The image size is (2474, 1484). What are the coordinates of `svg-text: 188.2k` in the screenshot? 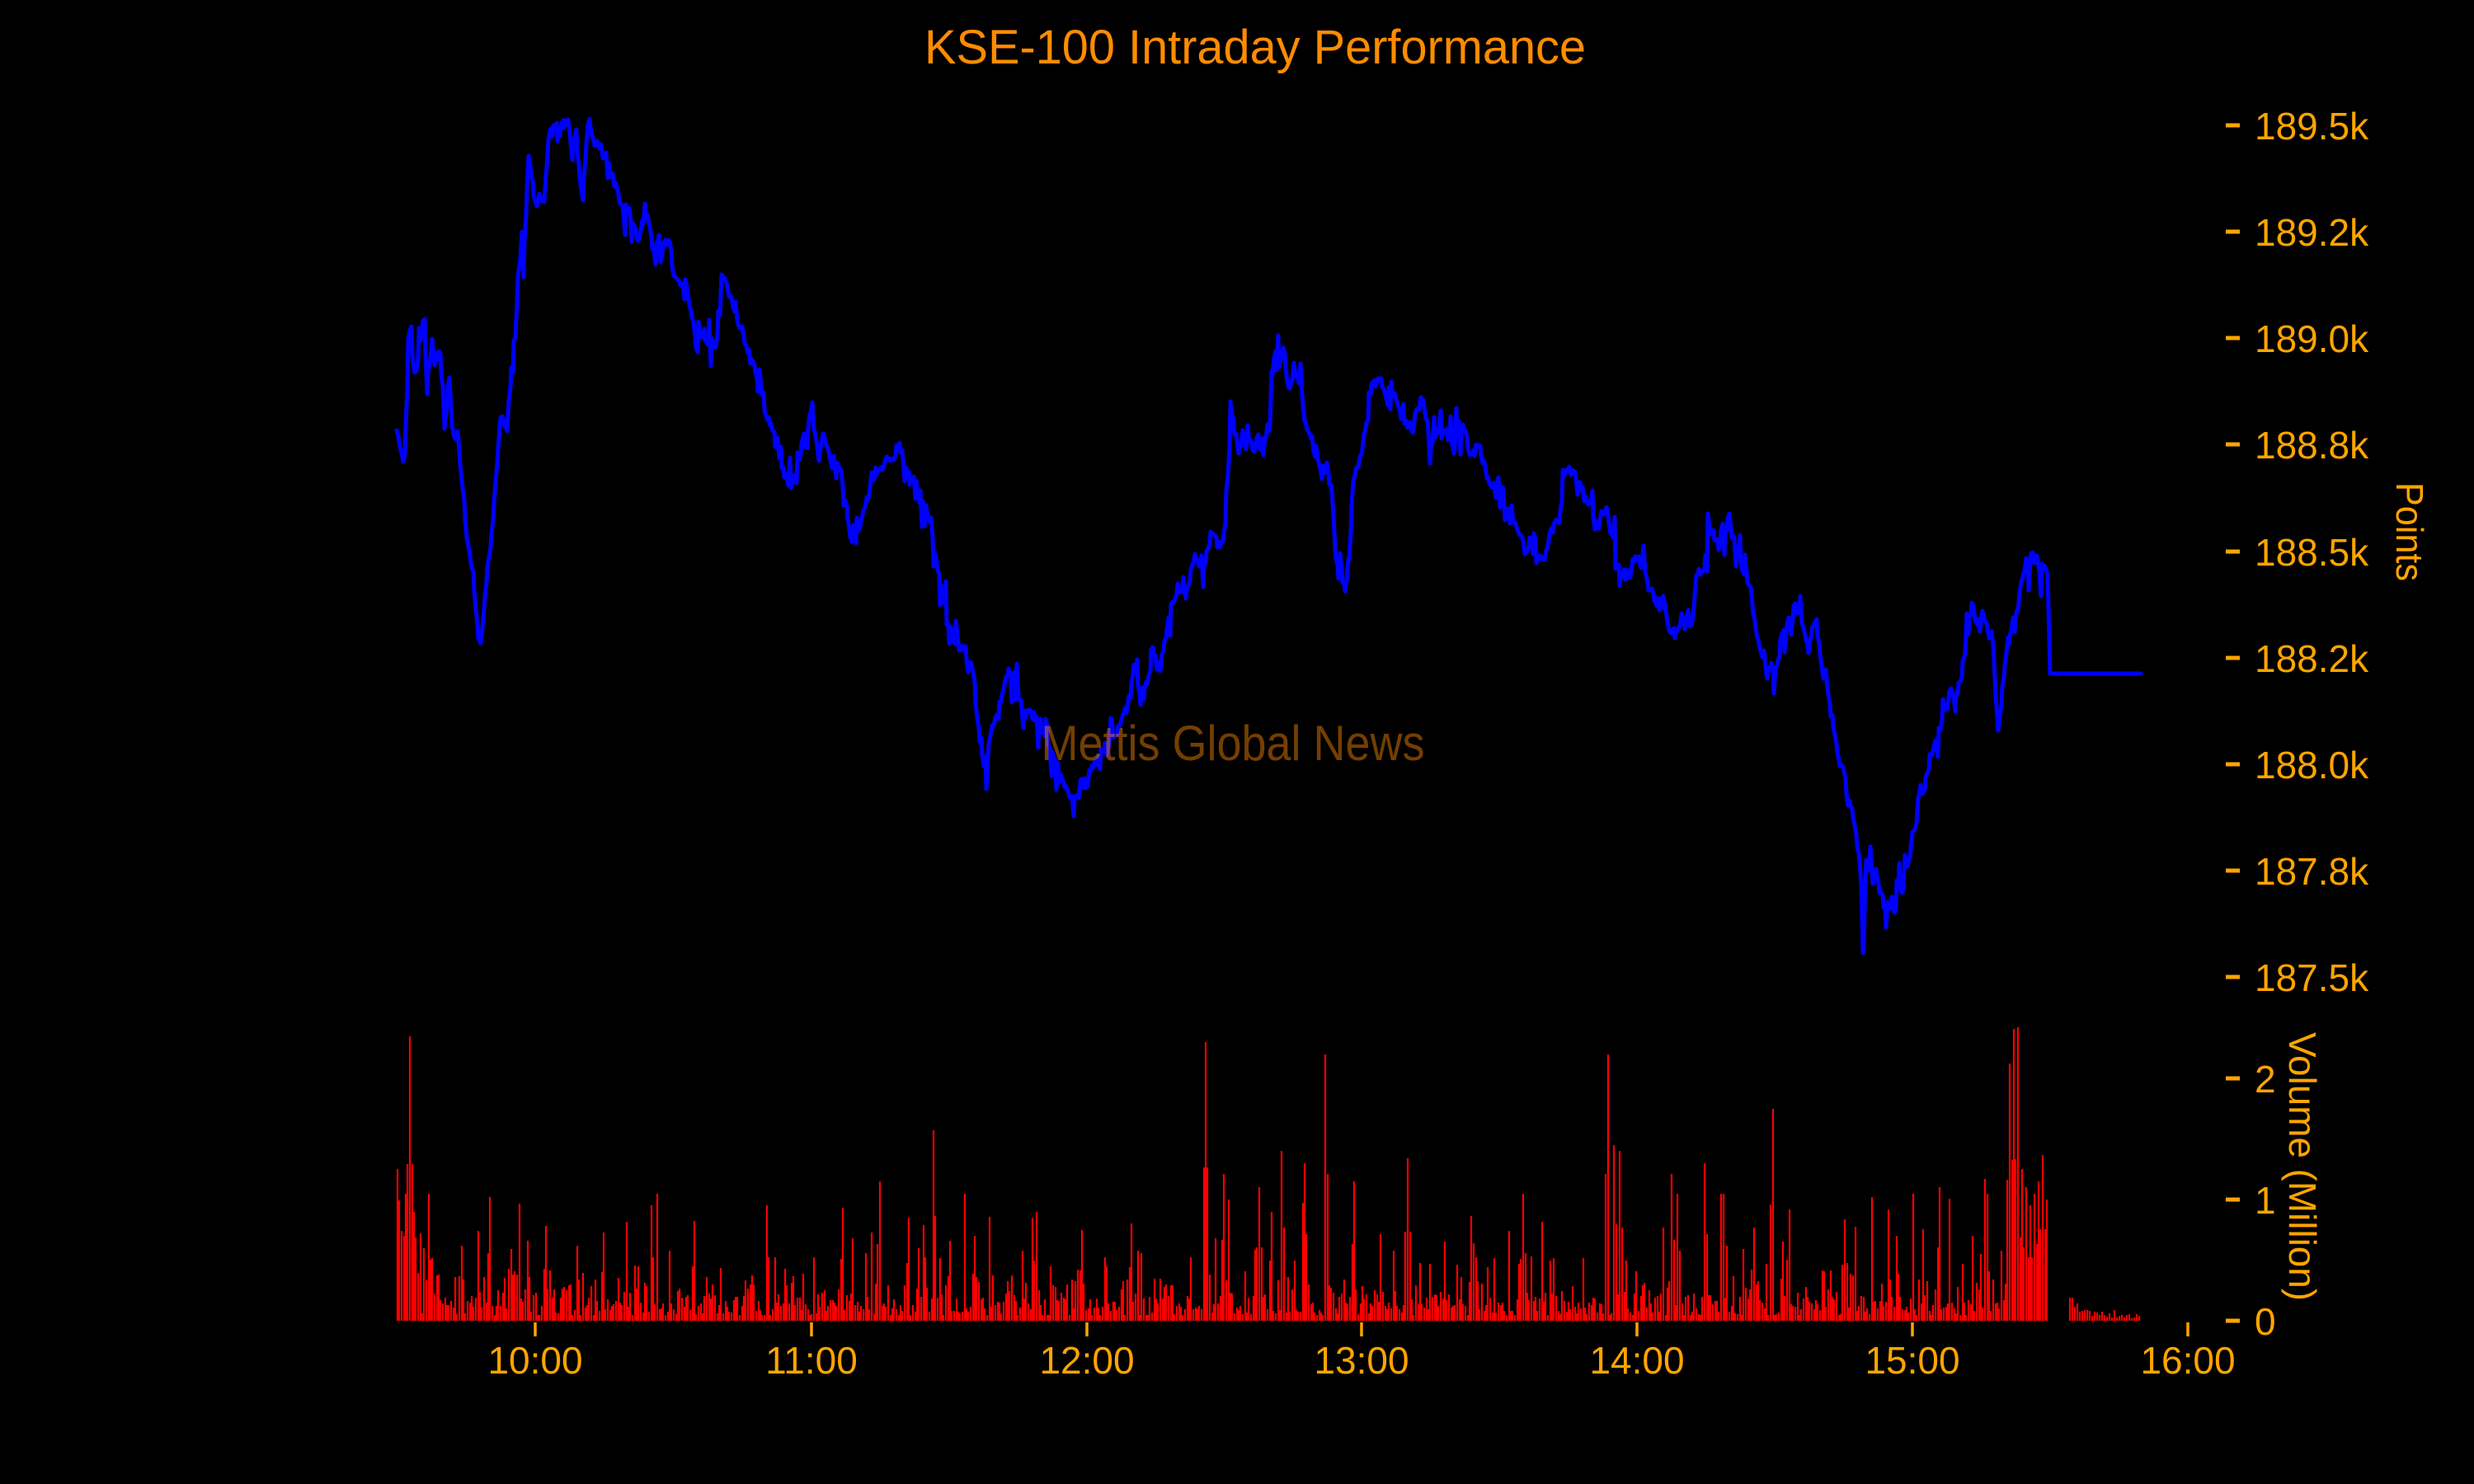 It's located at (2312, 658).